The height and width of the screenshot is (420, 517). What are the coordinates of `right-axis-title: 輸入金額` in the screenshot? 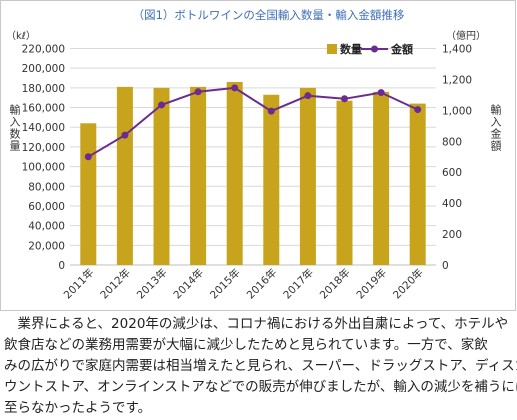 It's located at (495, 128).